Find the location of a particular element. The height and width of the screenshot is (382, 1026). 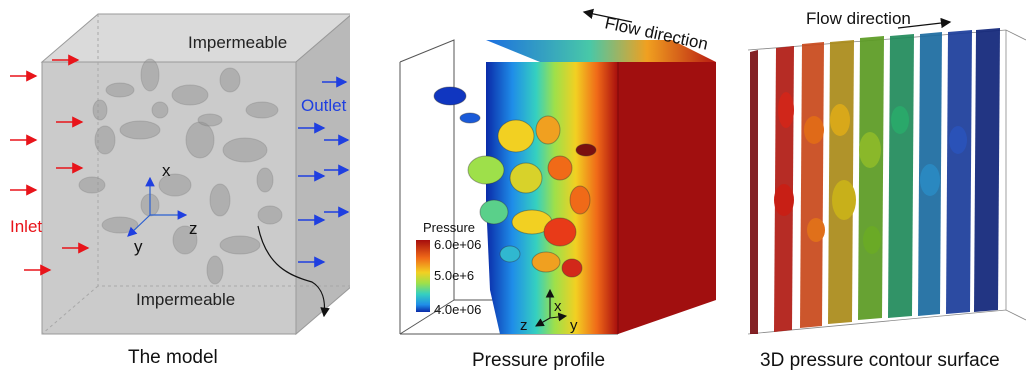

model-axes is located at coordinates (157, 206).